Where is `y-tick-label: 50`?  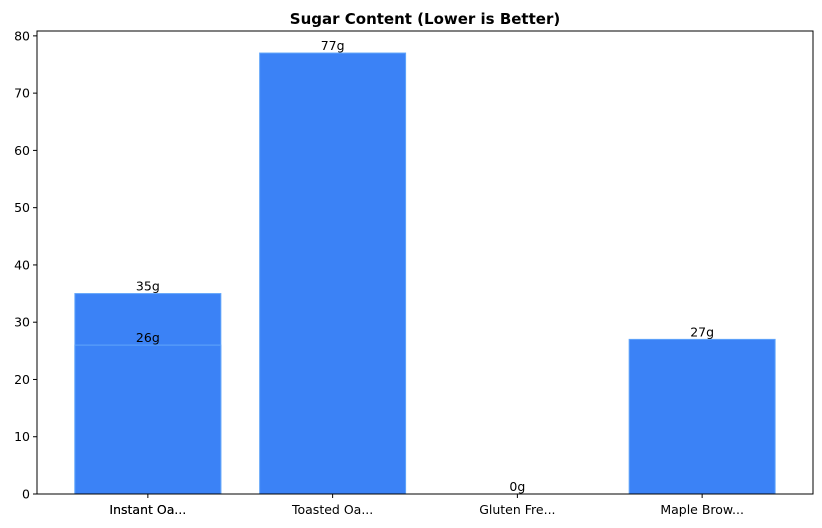
y-tick-label: 50 is located at coordinates (22, 207).